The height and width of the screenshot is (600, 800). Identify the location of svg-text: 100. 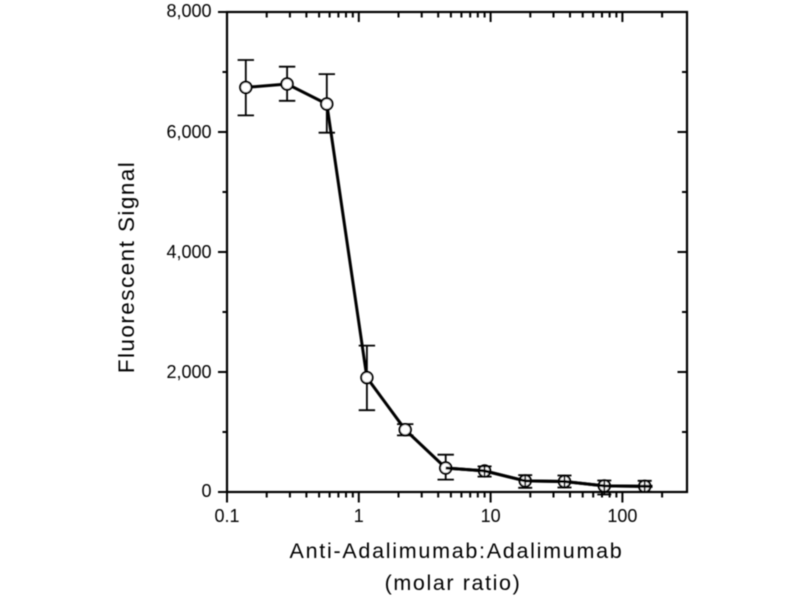
(622, 516).